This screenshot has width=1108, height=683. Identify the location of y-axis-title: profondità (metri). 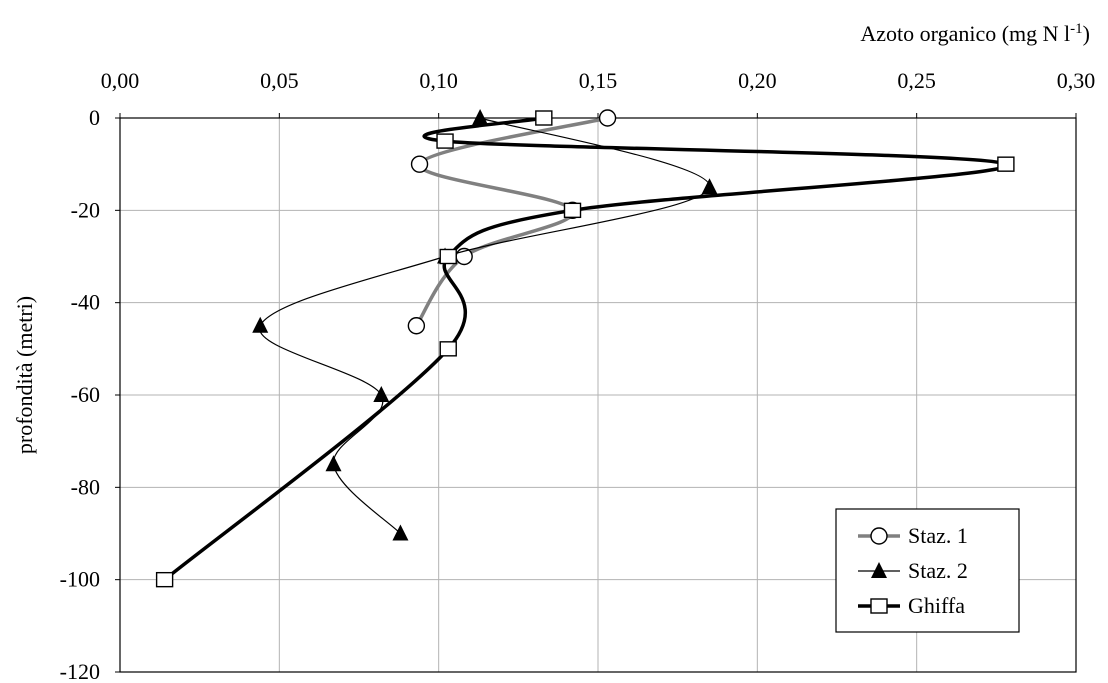
(24, 375).